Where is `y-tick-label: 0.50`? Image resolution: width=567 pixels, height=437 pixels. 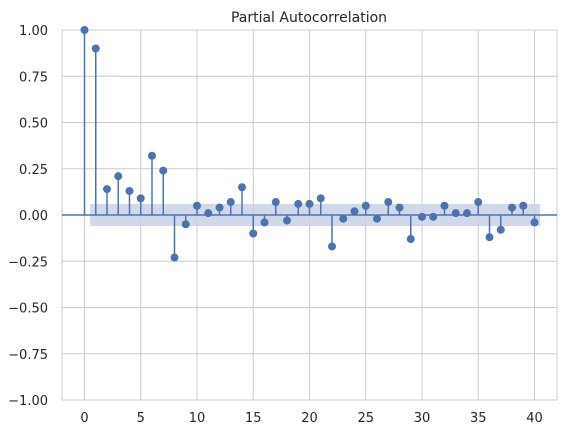 y-tick-label: 0.50 is located at coordinates (33, 124).